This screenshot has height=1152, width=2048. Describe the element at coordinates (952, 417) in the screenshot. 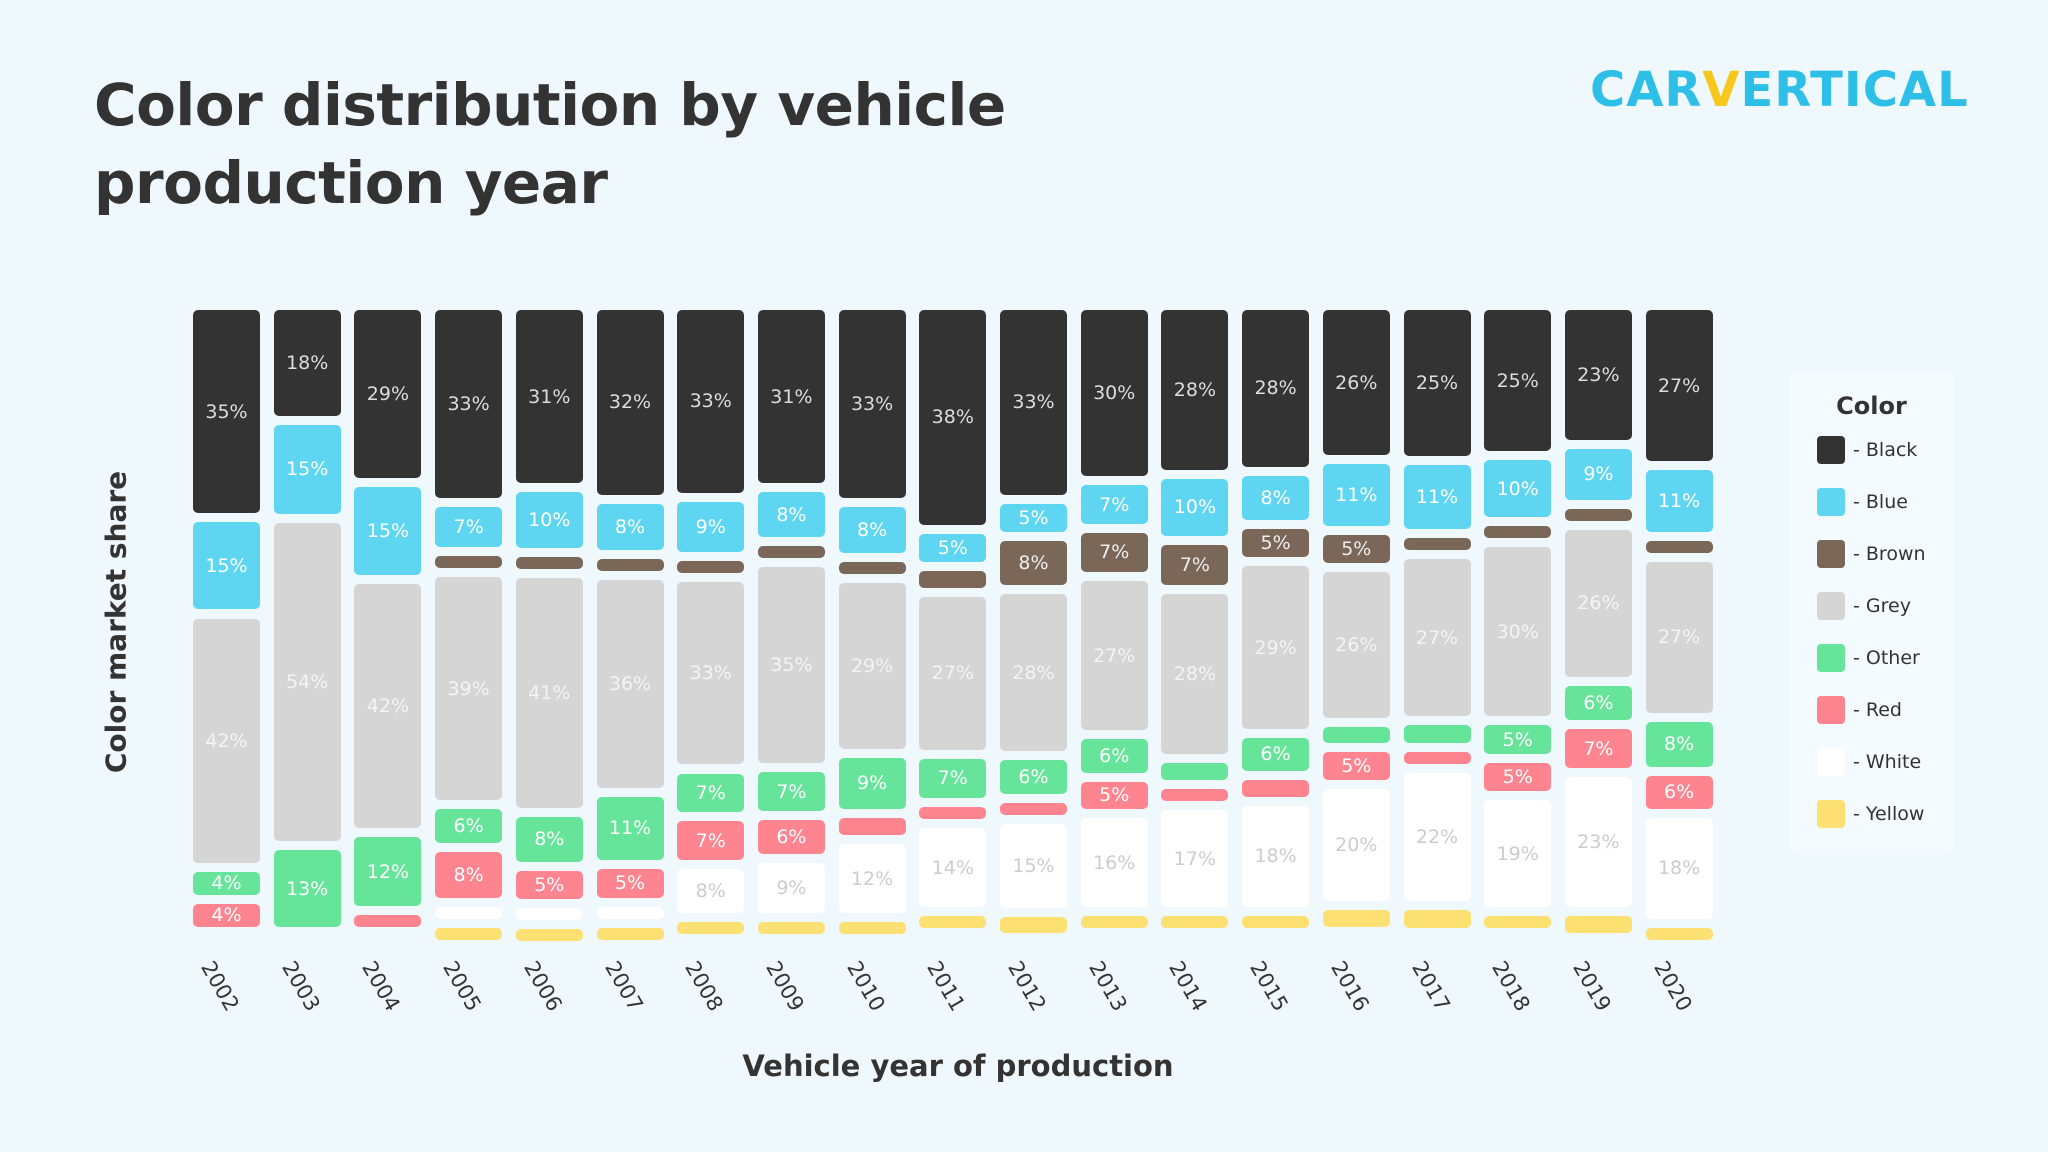

I see `data-label: 38%` at that location.